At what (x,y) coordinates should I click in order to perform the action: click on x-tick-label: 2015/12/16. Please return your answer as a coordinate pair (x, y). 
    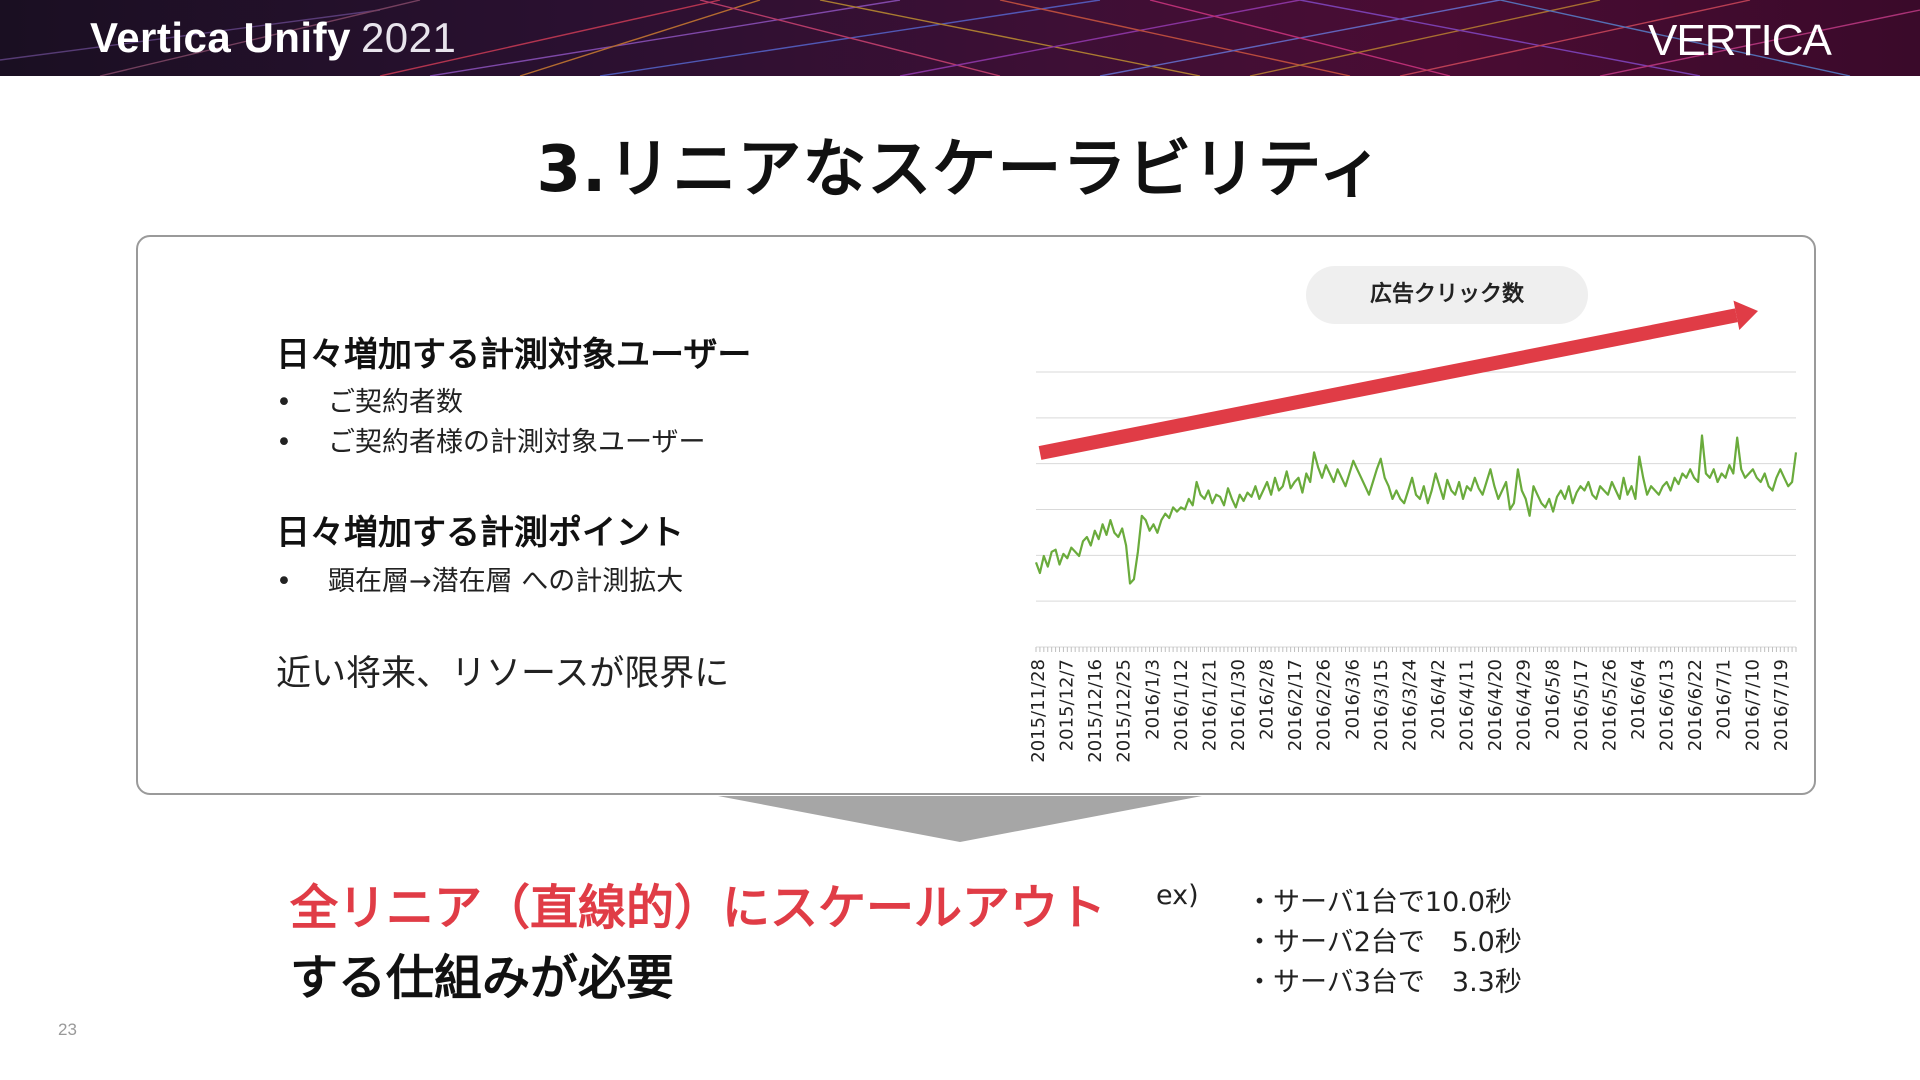
    Looking at the image, I should click on (1095, 711).